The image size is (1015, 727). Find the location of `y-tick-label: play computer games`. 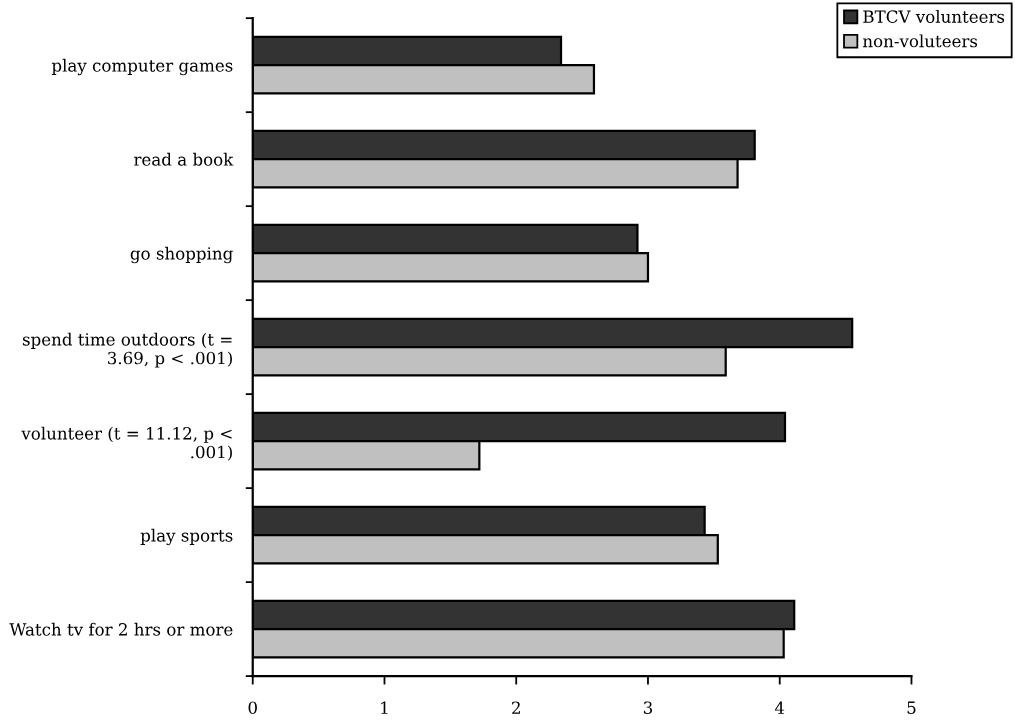

y-tick-label: play computer games is located at coordinates (142, 67).